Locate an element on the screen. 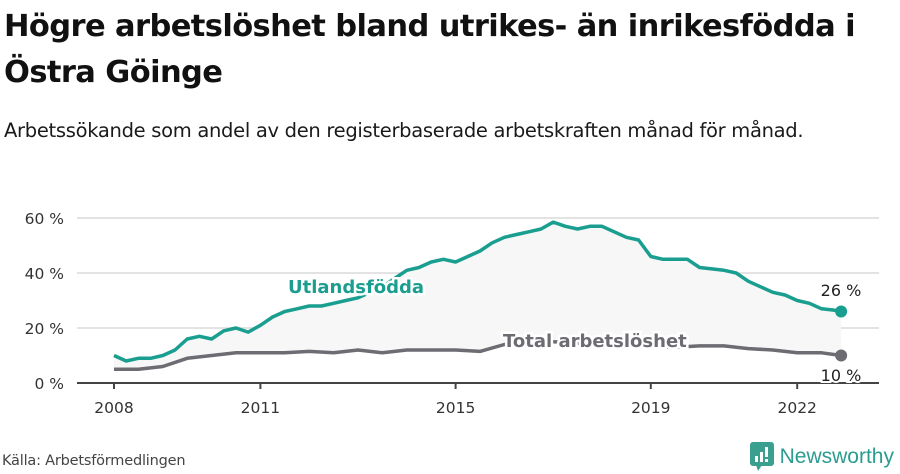 This screenshot has width=900, height=474. x-tick-label: 2022 is located at coordinates (796, 408).